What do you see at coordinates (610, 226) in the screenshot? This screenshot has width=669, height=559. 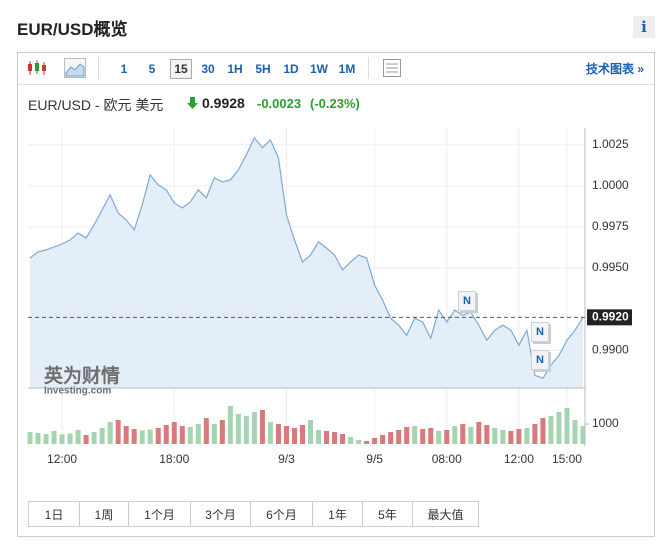 I see `y-tick-label: 0.9975` at bounding box center [610, 226].